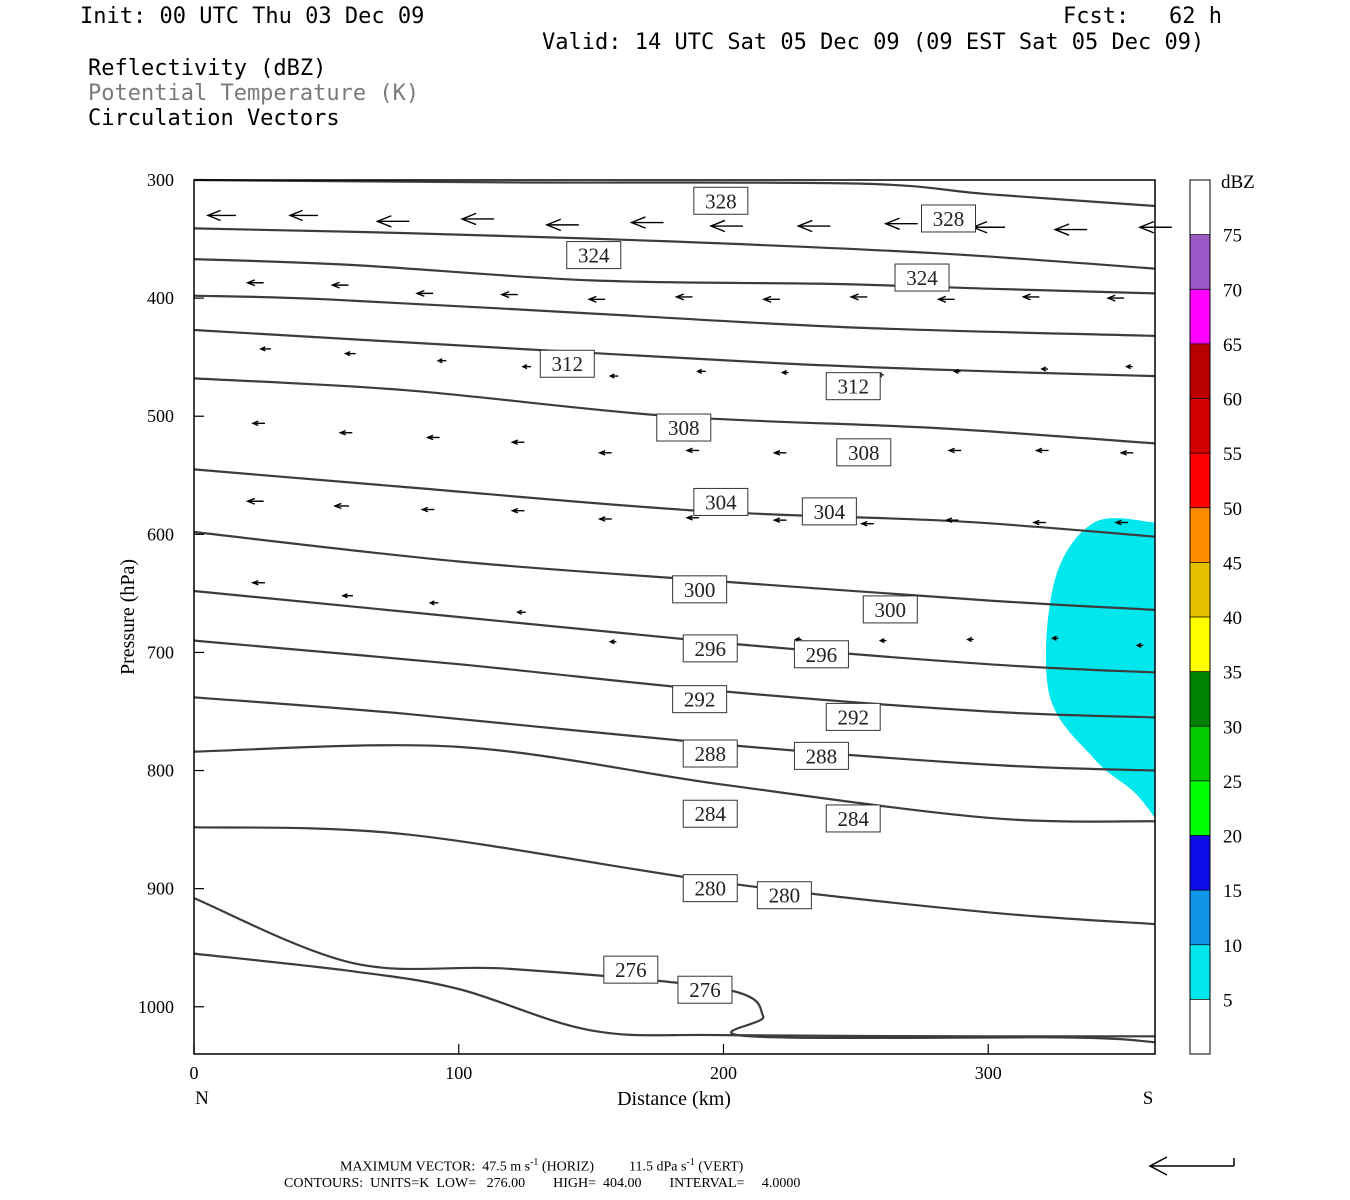 The width and height of the screenshot is (1350, 1200). What do you see at coordinates (1232, 673) in the screenshot?
I see `colorbar-label: 35` at bounding box center [1232, 673].